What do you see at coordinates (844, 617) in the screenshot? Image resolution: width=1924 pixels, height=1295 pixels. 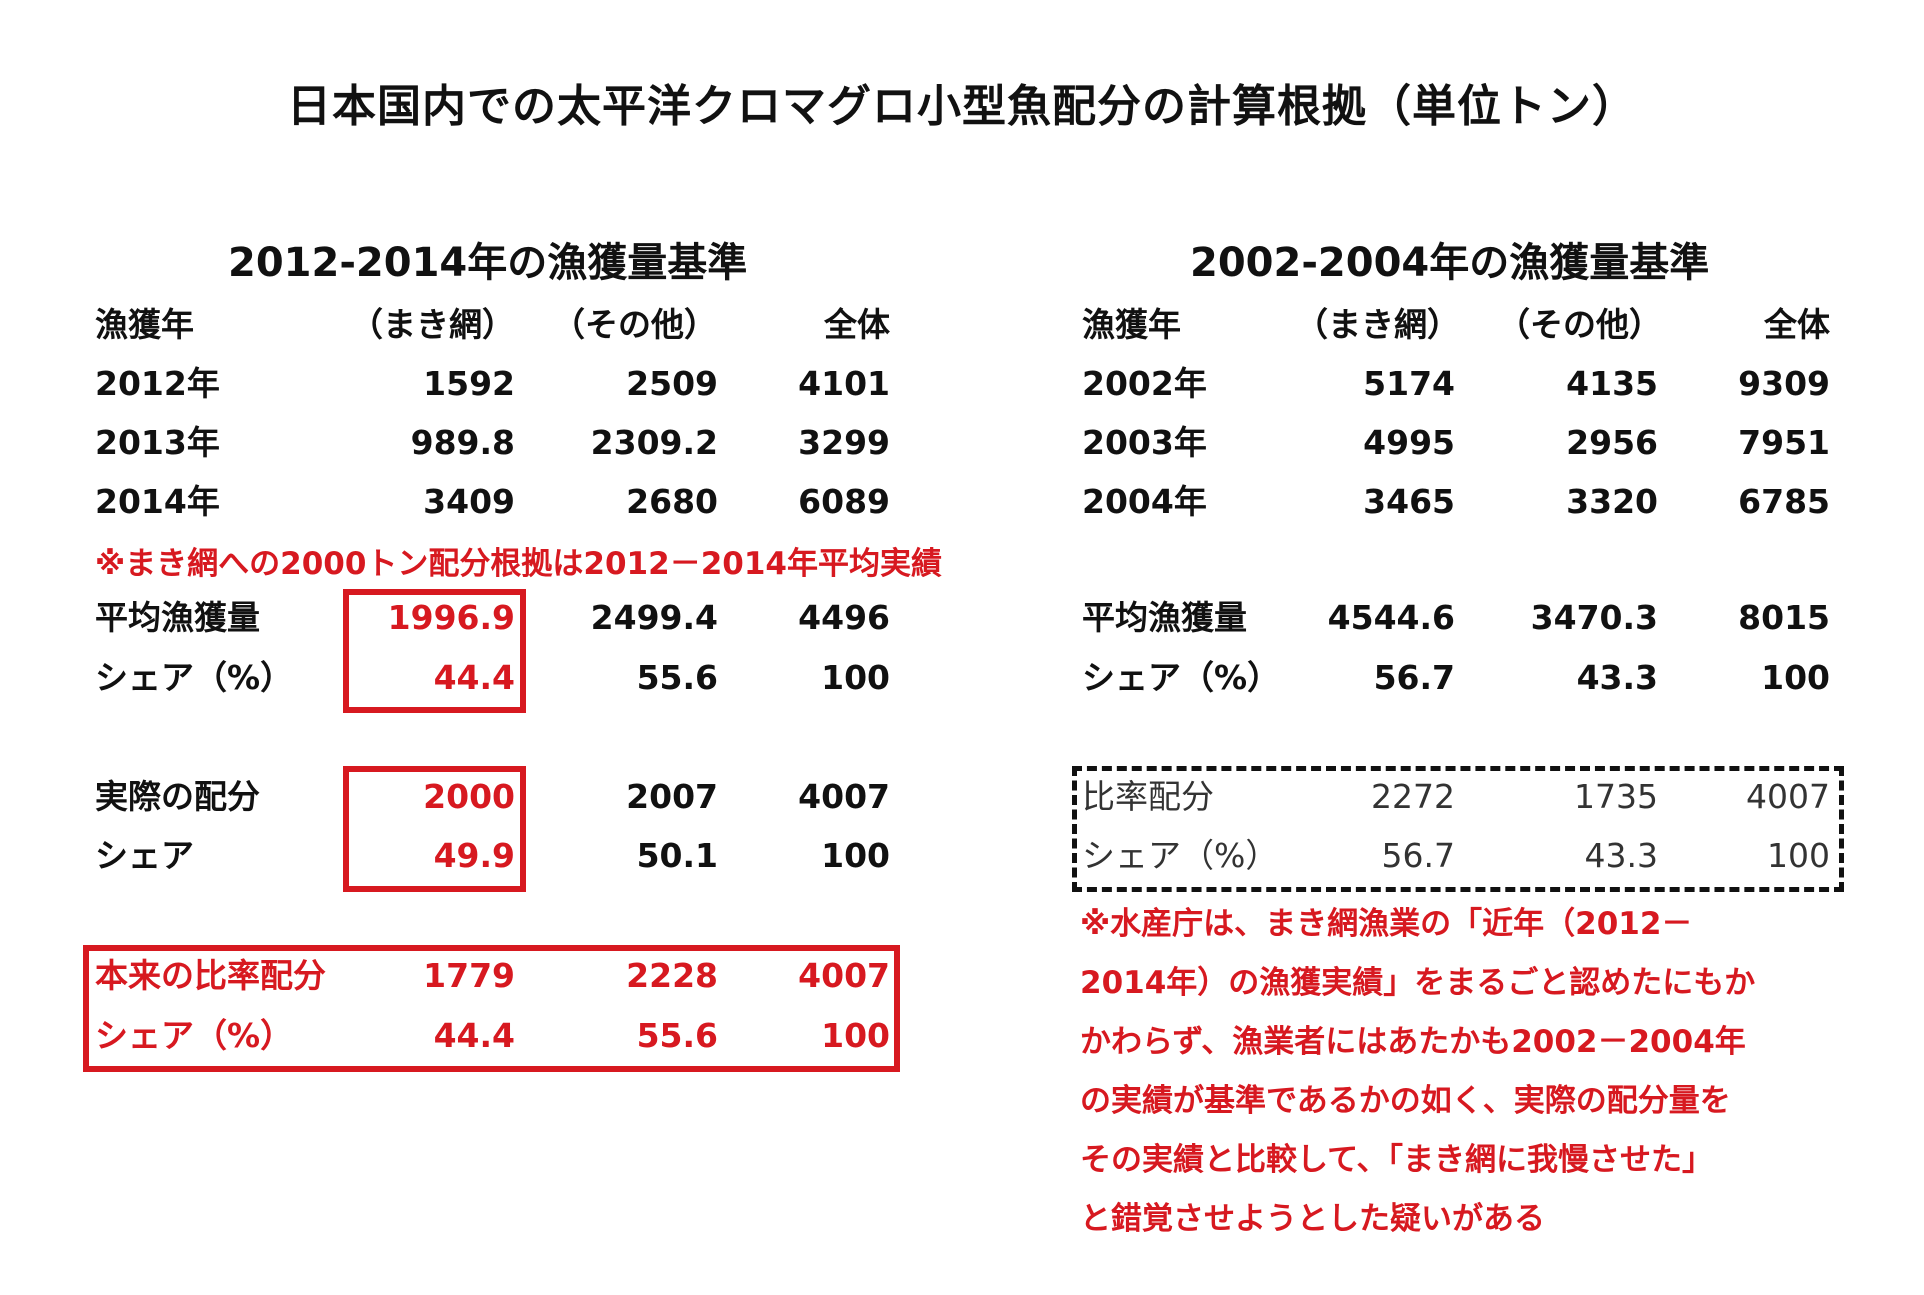 I see `left-avg-total: 4496` at bounding box center [844, 617].